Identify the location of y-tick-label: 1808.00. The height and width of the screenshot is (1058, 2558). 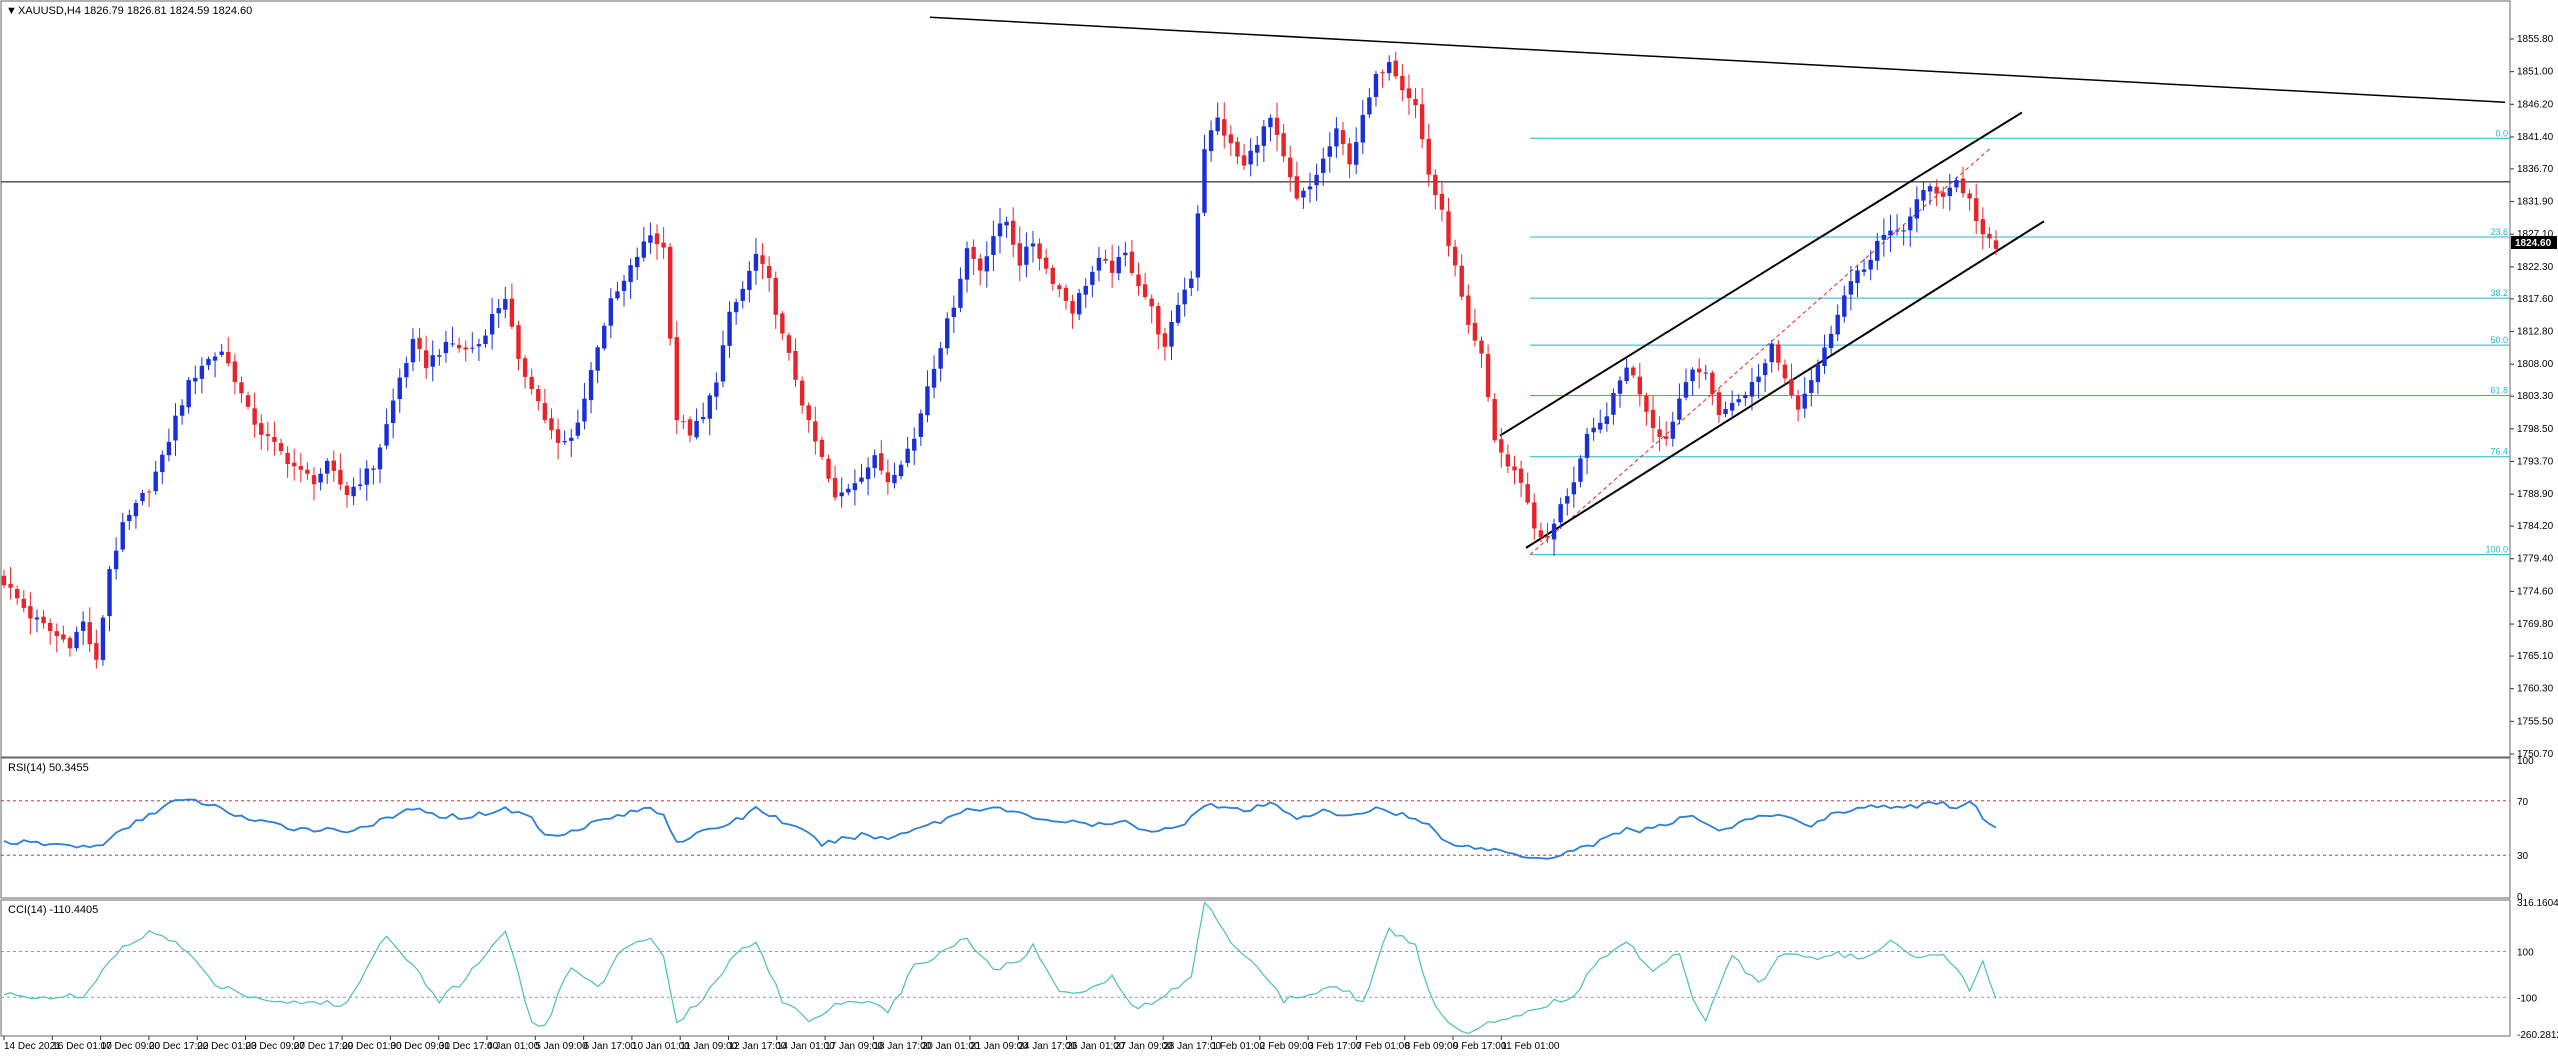
(2535, 364).